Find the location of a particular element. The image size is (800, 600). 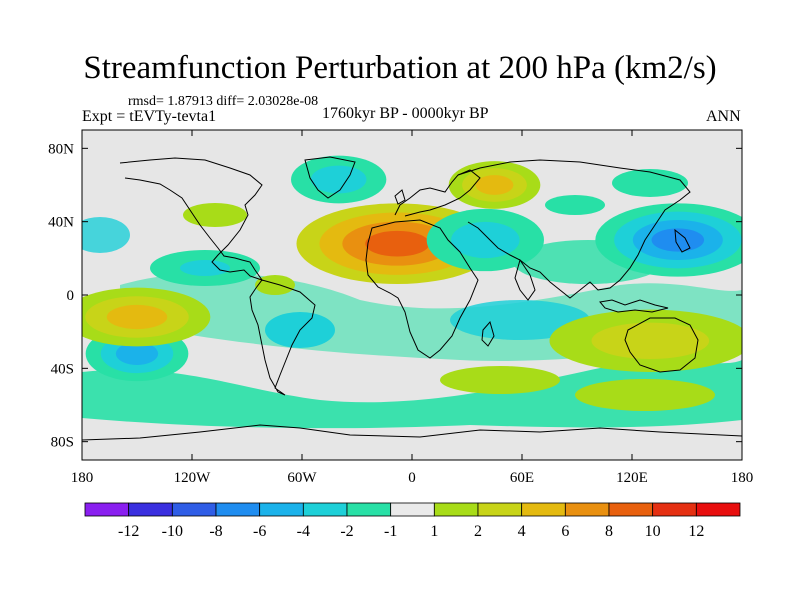

colorbar-label: -8 is located at coordinates (215, 531).